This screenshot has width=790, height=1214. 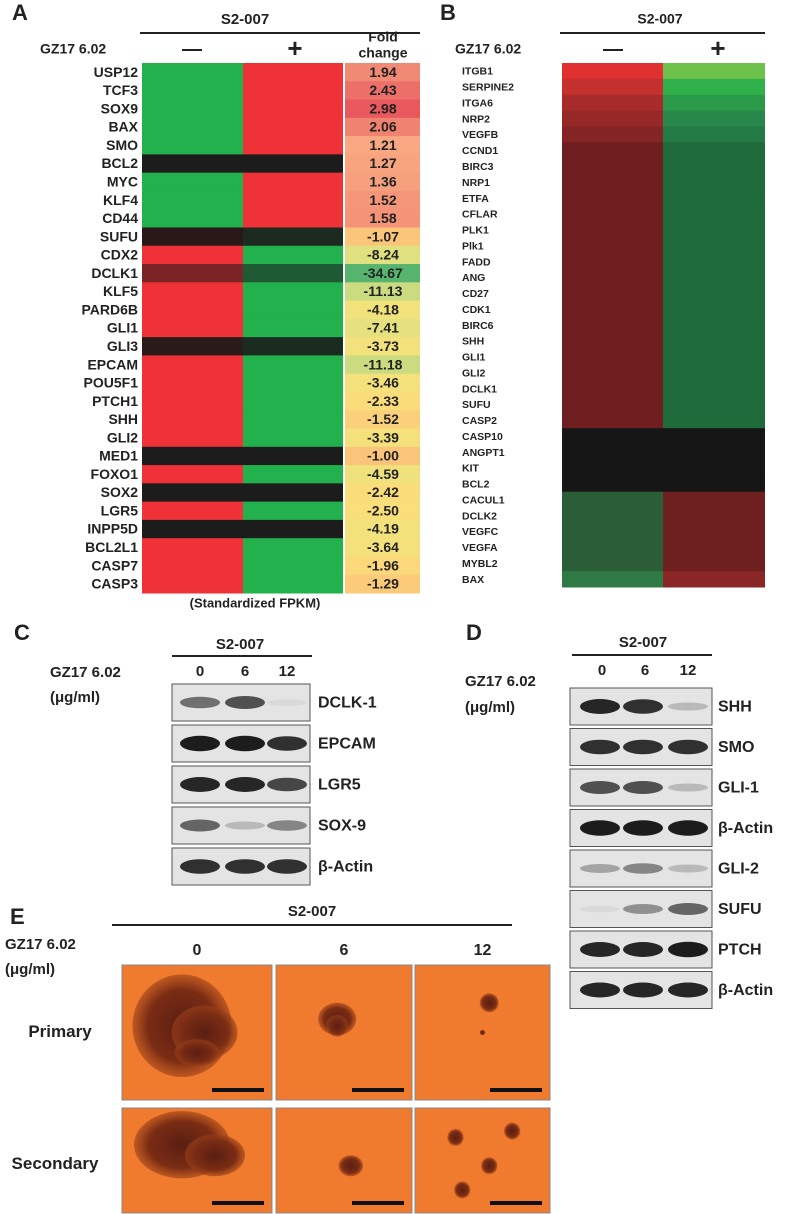 I want to click on protein-label: β-Actin, so click(x=745, y=828).